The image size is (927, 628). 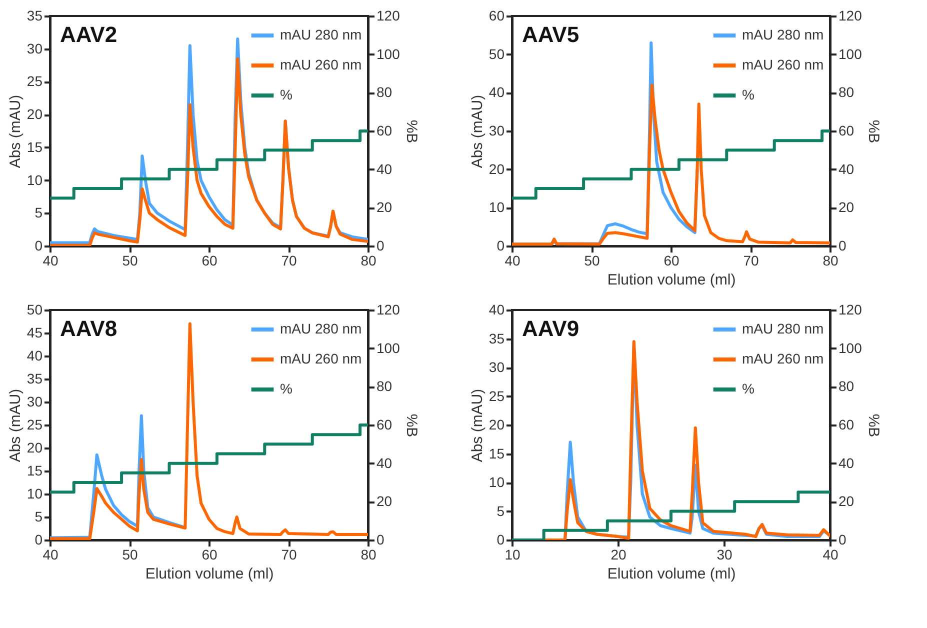 I want to click on chart-title: AAV9, so click(x=551, y=328).